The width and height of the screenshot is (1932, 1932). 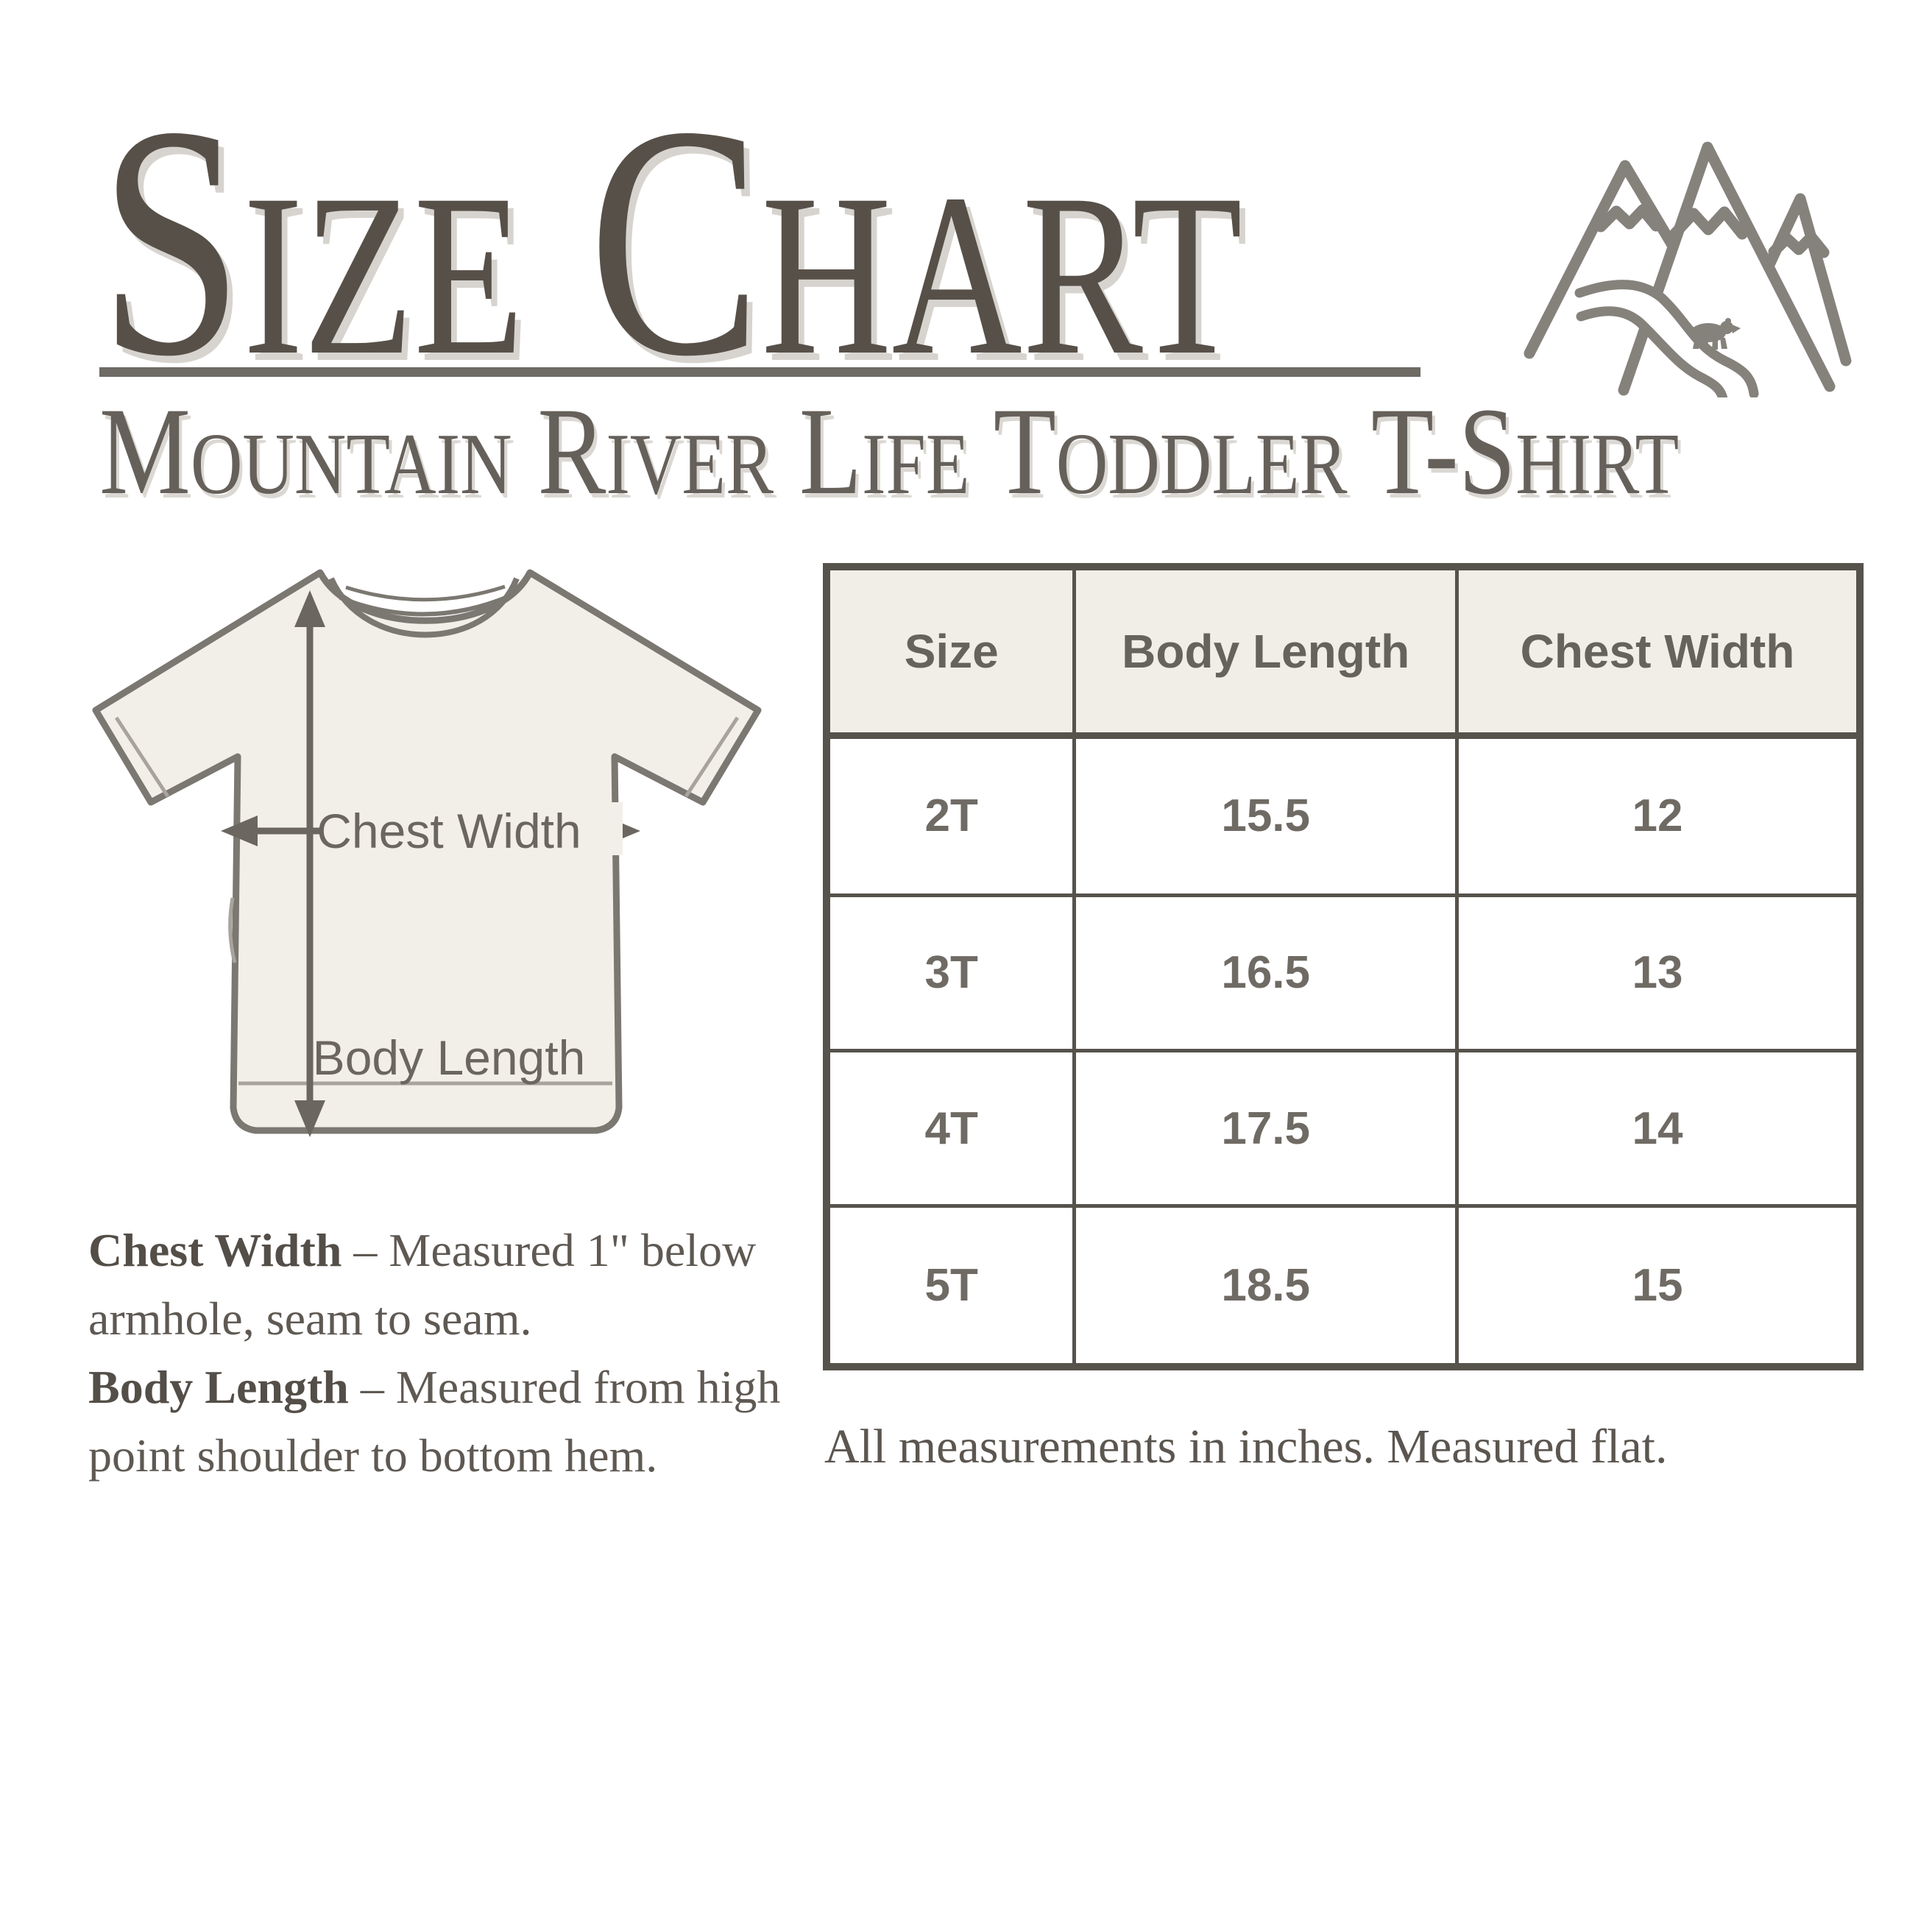 I want to click on center-snow-line, so click(x=1708, y=223).